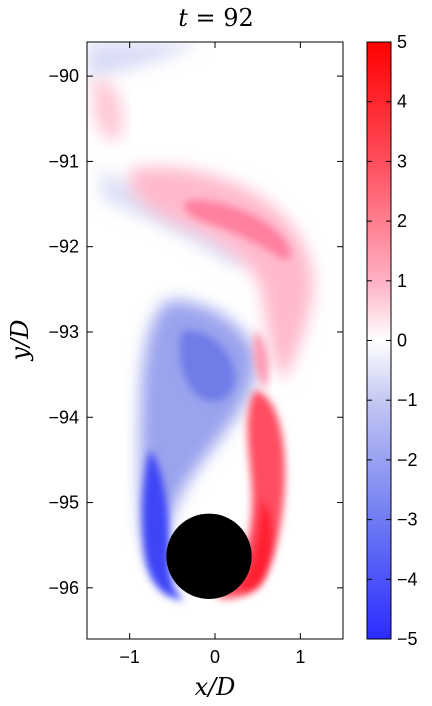 This screenshot has width=432, height=706. I want to click on vortex-pink-right, so click(261, 360).